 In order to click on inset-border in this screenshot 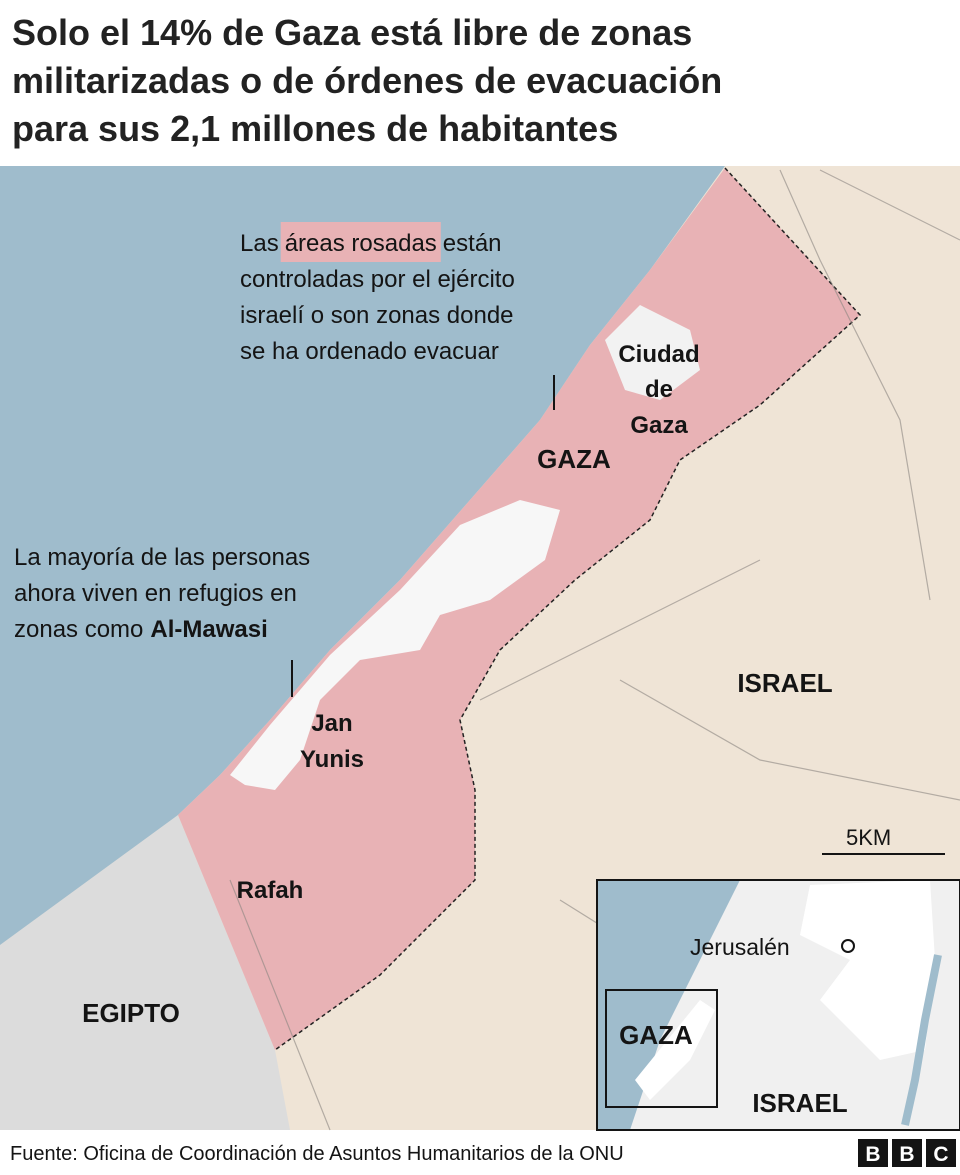, I will do `click(778, 1005)`.